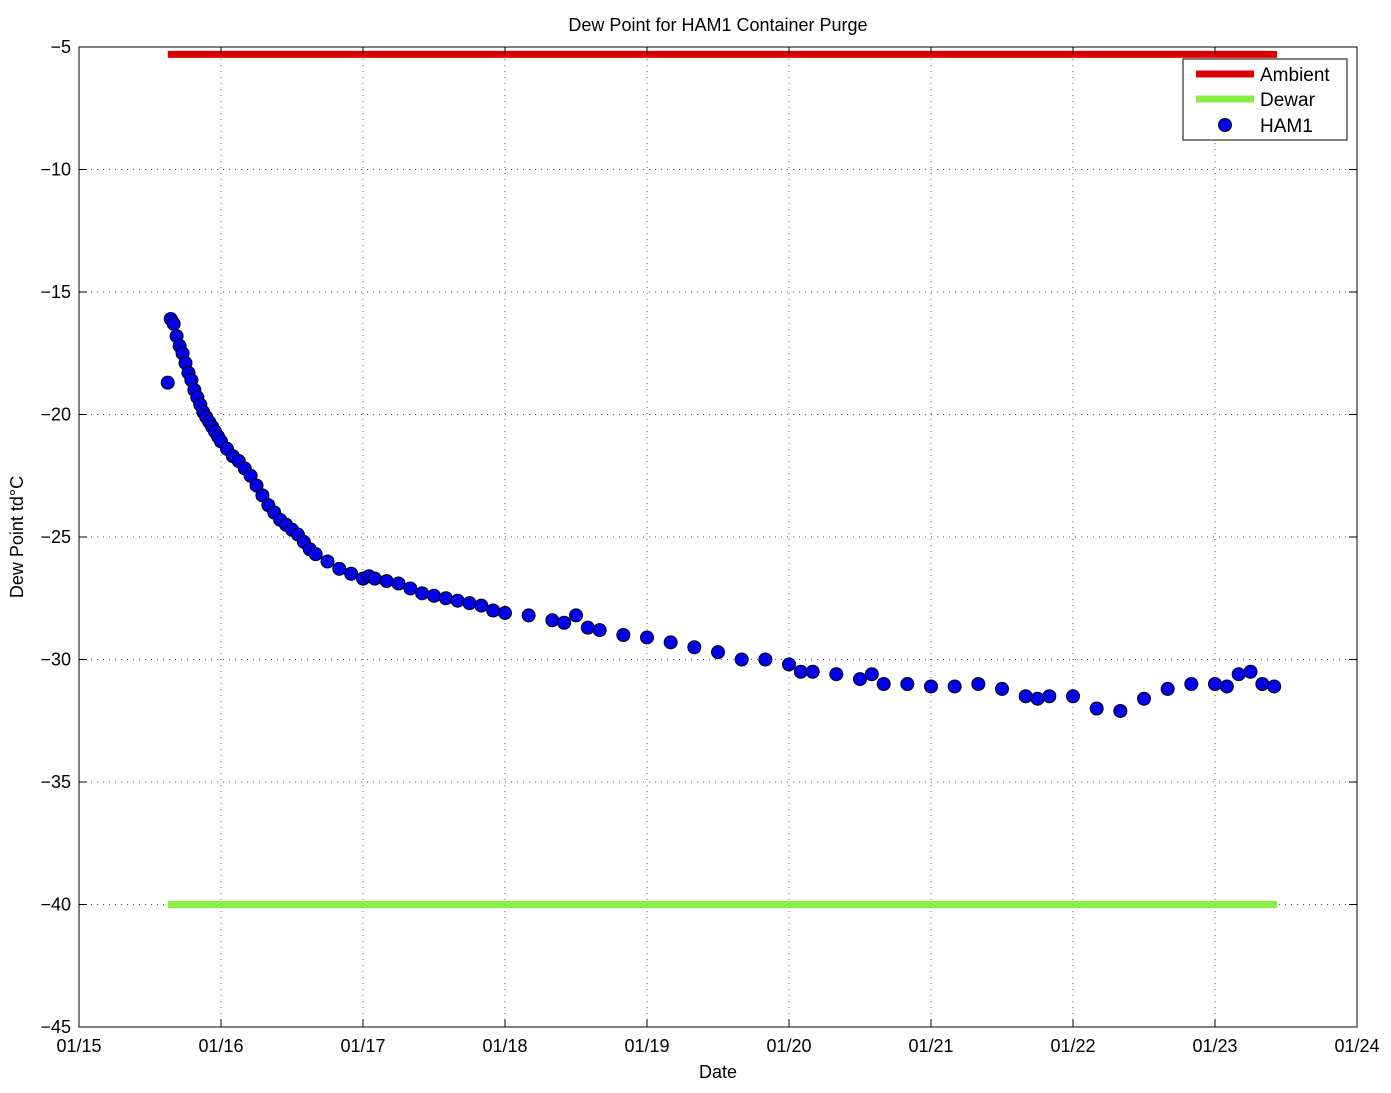  I want to click on y-tick-label: −25, so click(55, 537).